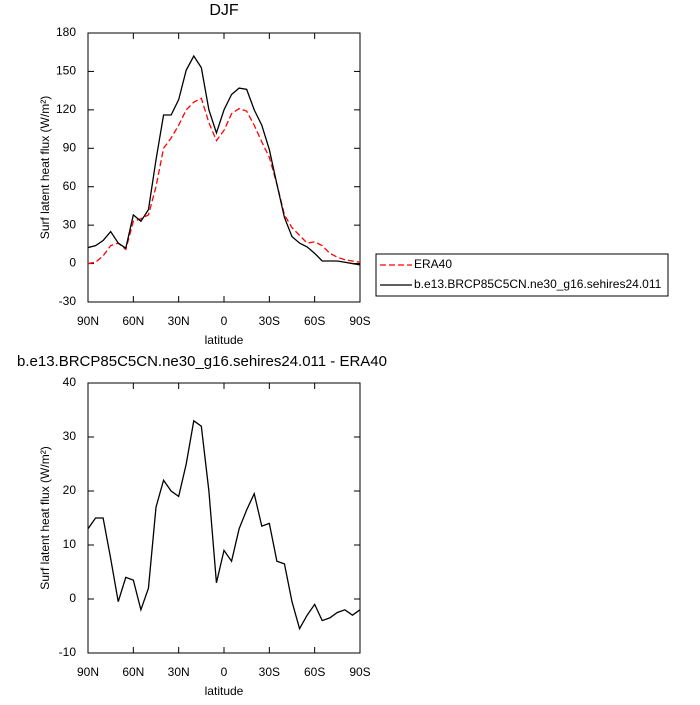 The width and height of the screenshot is (700, 705). What do you see at coordinates (70, 382) in the screenshot?
I see `y-tick-label: 40` at bounding box center [70, 382].